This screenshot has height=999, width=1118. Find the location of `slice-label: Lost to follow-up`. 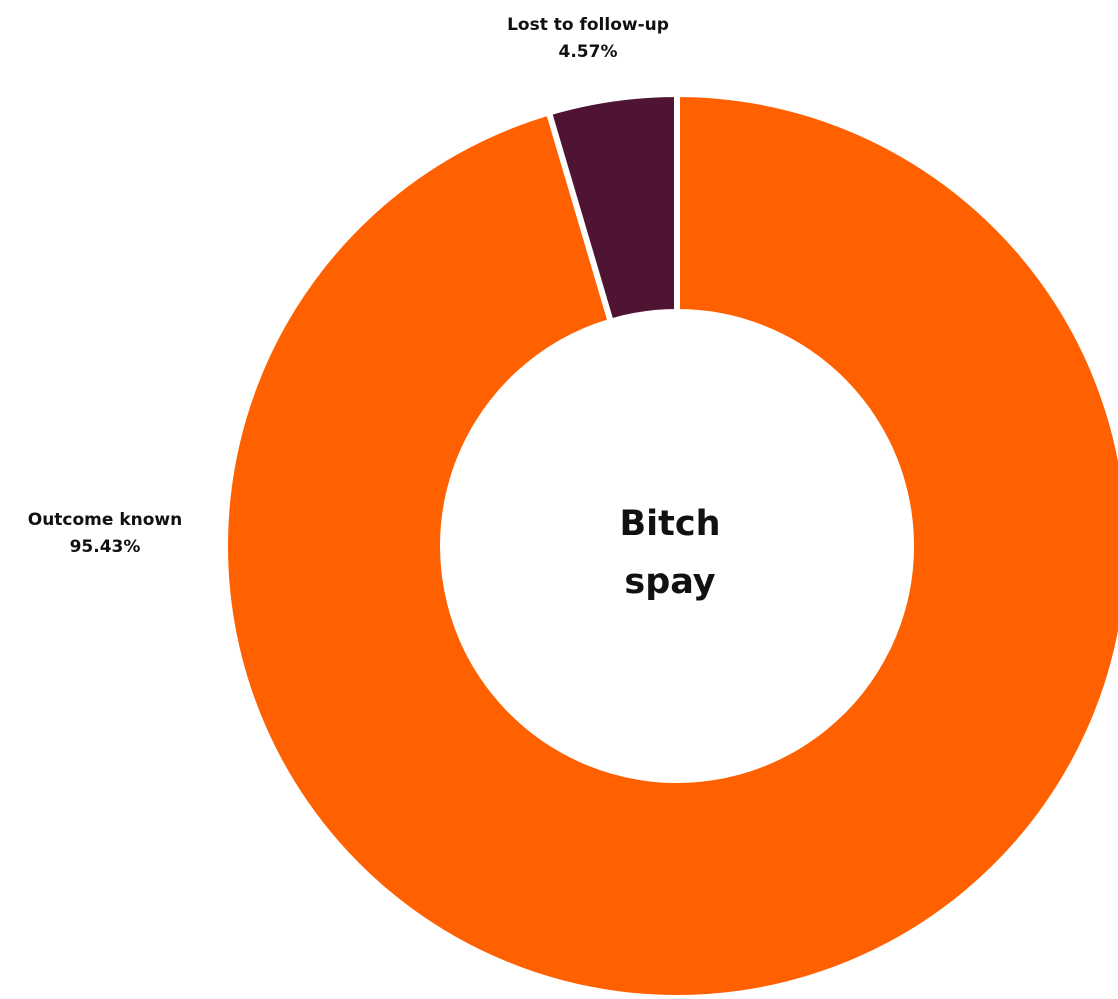

slice-label: Lost to follow-up is located at coordinates (588, 25).